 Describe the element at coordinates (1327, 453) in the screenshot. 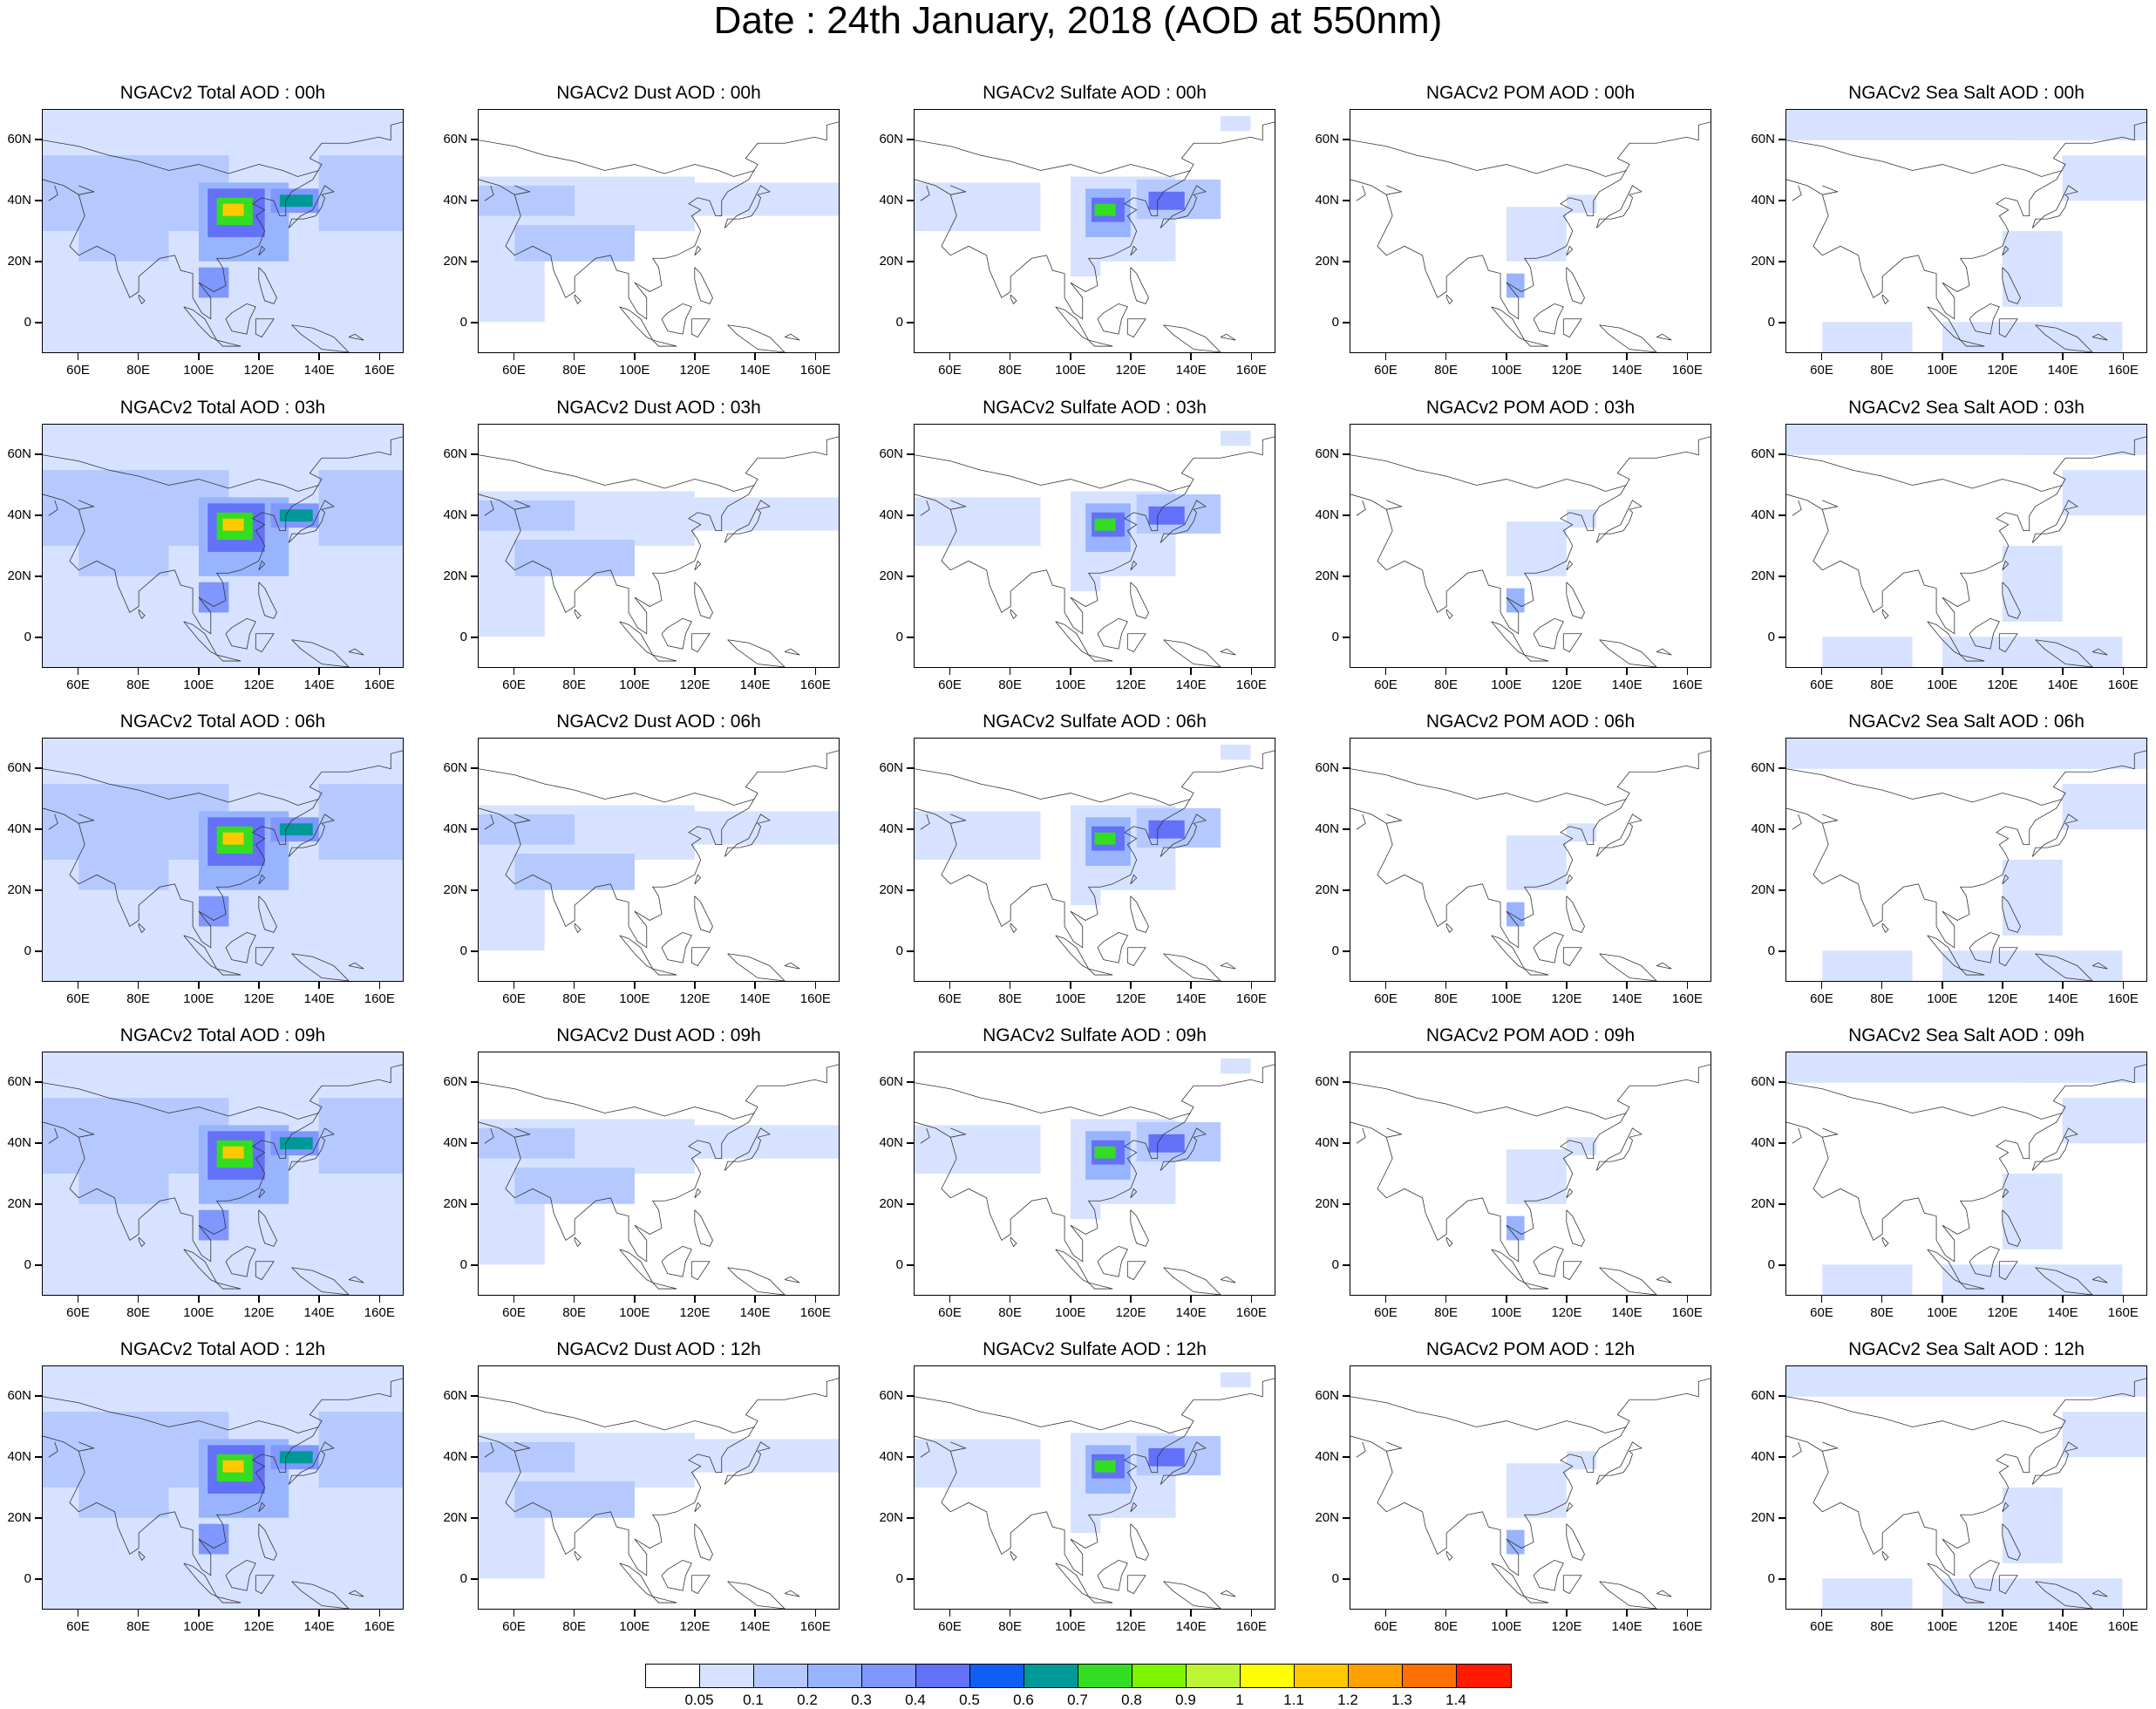

I see `lat-tick-label: 60N` at that location.